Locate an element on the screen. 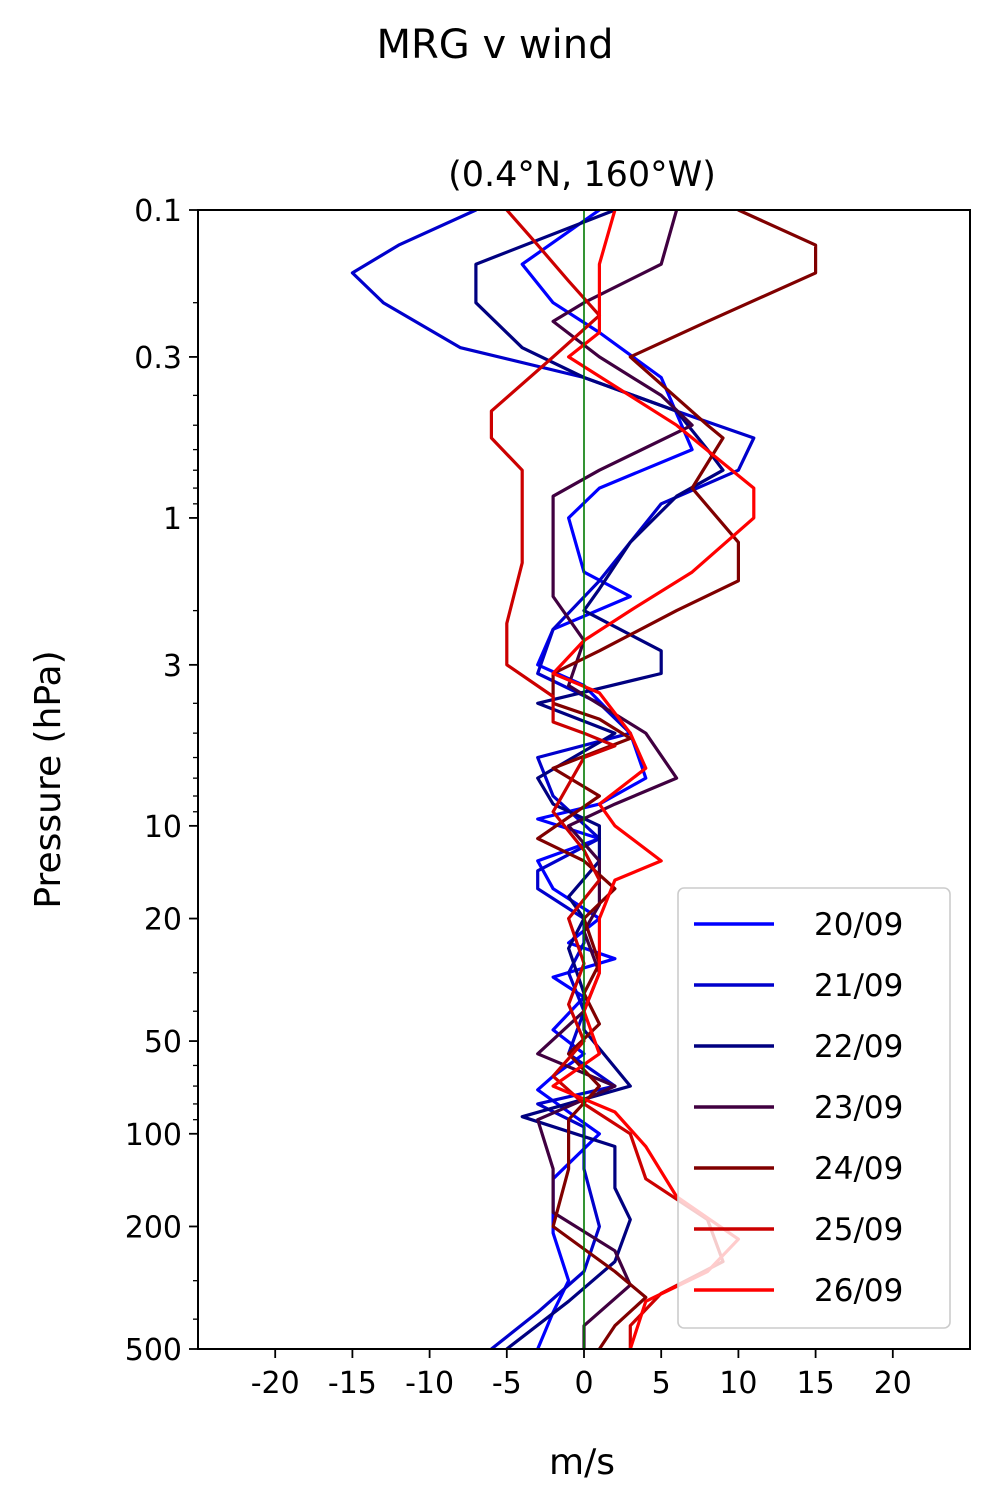 The width and height of the screenshot is (990, 1500). x-tick-label: -20 is located at coordinates (275, 1383).